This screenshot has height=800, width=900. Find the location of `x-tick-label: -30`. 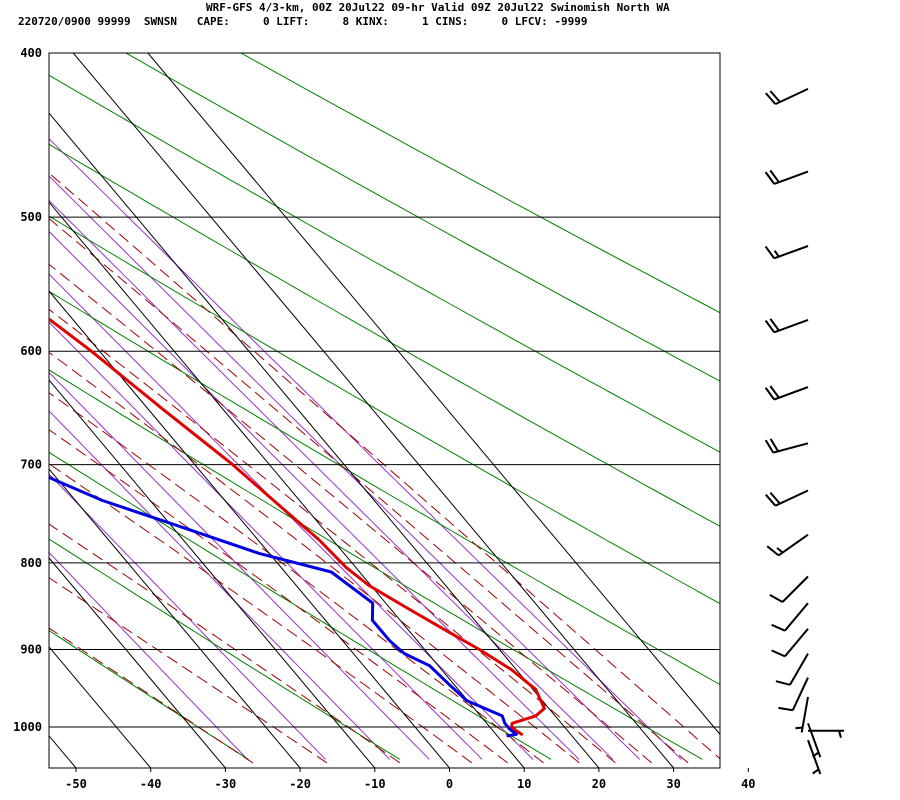

x-tick-label: -30 is located at coordinates (226, 784).